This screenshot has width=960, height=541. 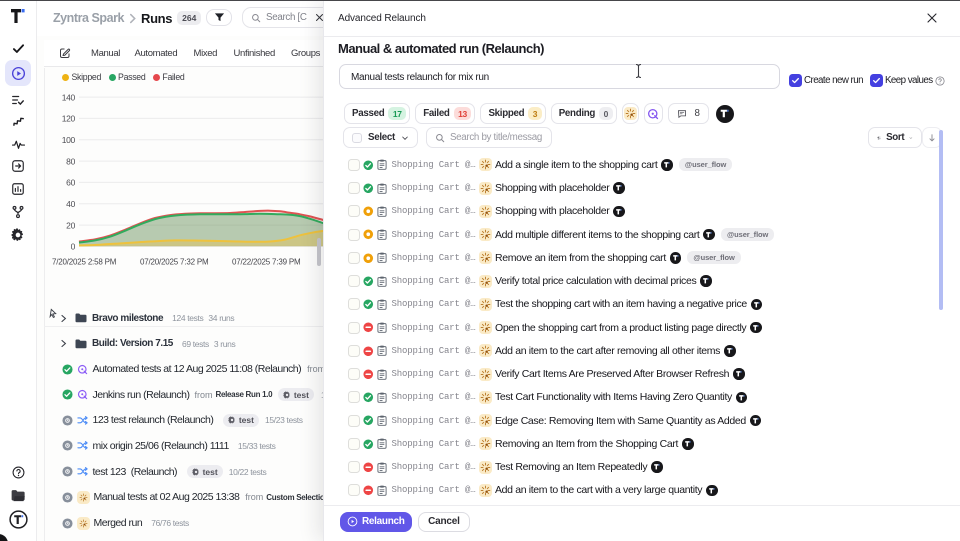 What do you see at coordinates (266, 262) in the screenshot?
I see `svg-text: 07/22/2025 7:39 PM` at bounding box center [266, 262].